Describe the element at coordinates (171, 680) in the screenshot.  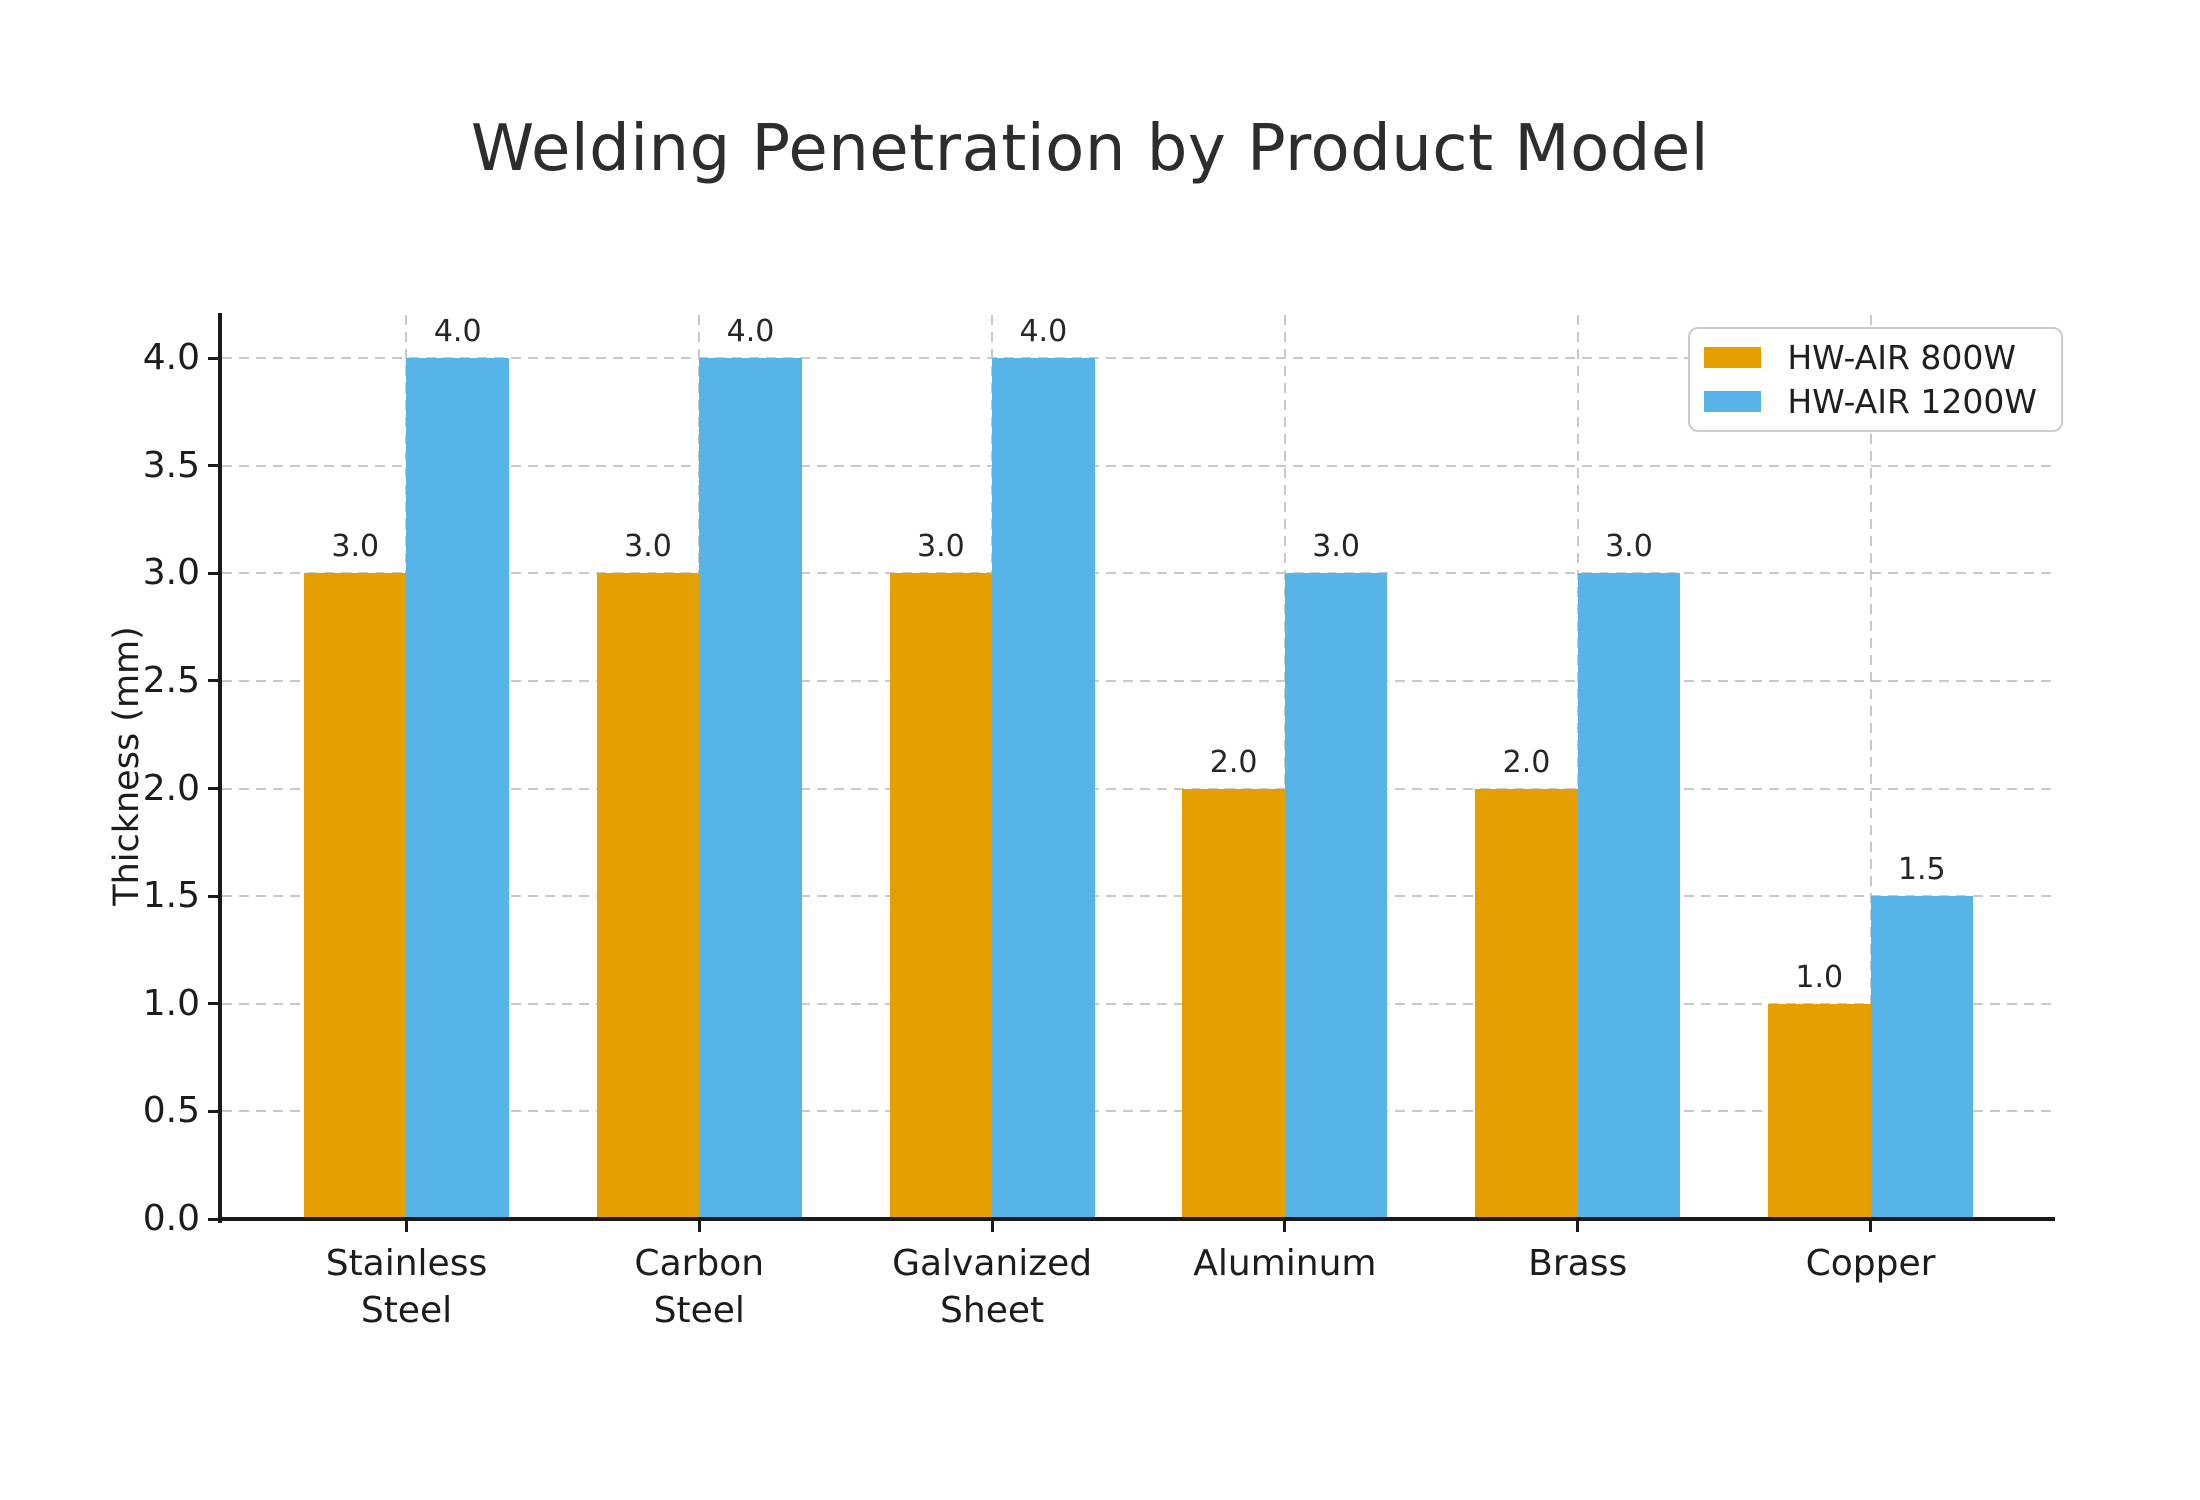
I see `y-tick-label: 2.5` at that location.